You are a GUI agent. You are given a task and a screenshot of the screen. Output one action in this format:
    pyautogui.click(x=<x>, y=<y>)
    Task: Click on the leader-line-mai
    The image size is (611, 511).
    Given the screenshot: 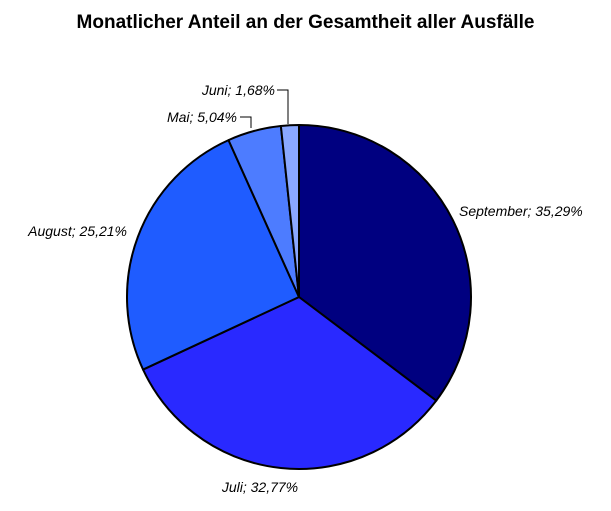 What is the action you would take?
    pyautogui.click(x=246, y=122)
    